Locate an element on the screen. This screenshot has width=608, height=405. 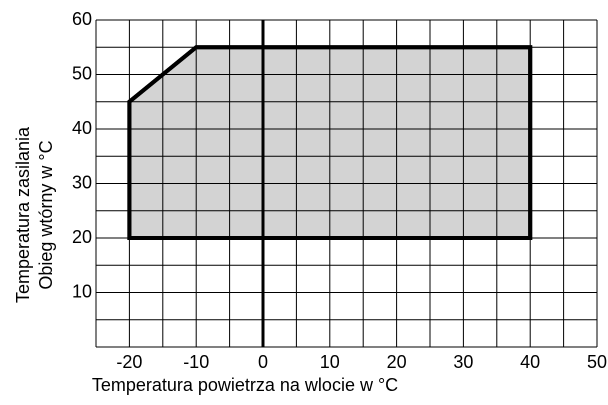
x-tick-label: 20 is located at coordinates (397, 362).